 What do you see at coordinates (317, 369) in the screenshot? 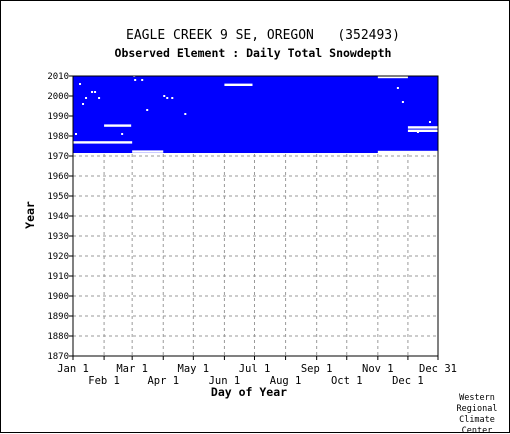
I see `x-tick-label: Sep 1` at bounding box center [317, 369].